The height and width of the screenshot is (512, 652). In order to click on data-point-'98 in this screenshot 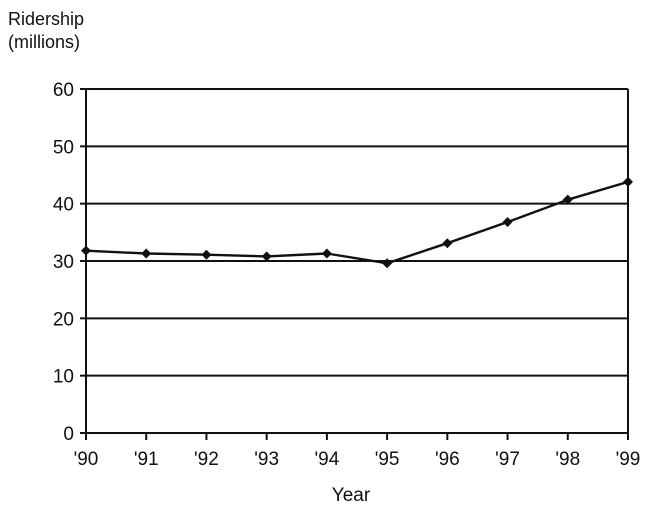, I will do `click(567, 199)`.